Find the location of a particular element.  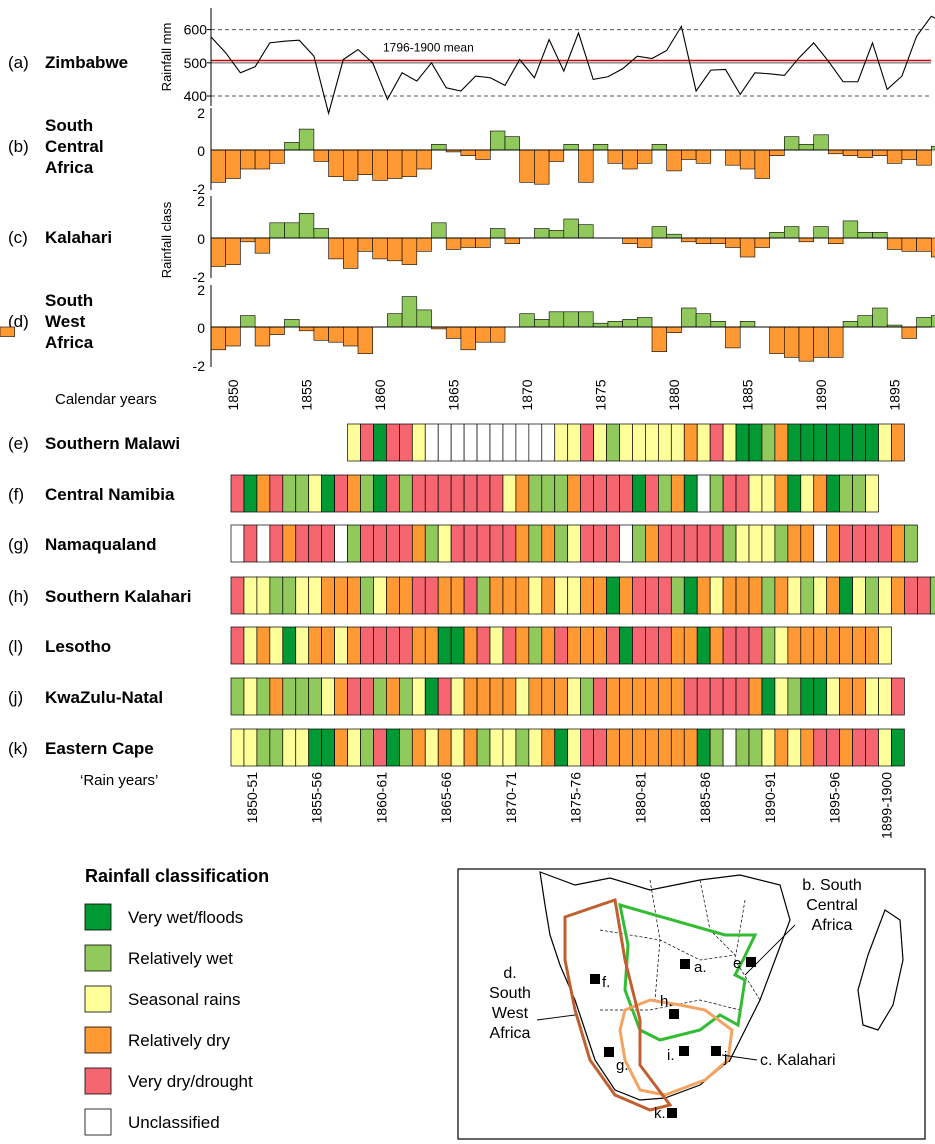

legend-swatch is located at coordinates (98, 999).